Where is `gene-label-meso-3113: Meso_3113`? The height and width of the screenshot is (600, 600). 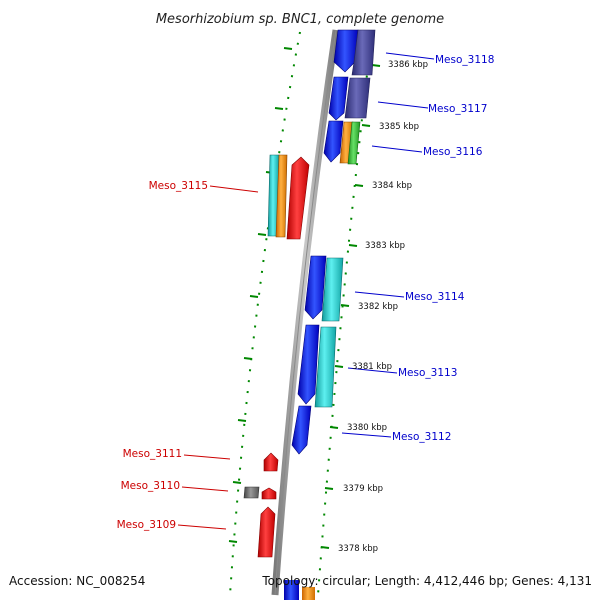 gene-label-meso-3113: Meso_3113 is located at coordinates (427, 373).